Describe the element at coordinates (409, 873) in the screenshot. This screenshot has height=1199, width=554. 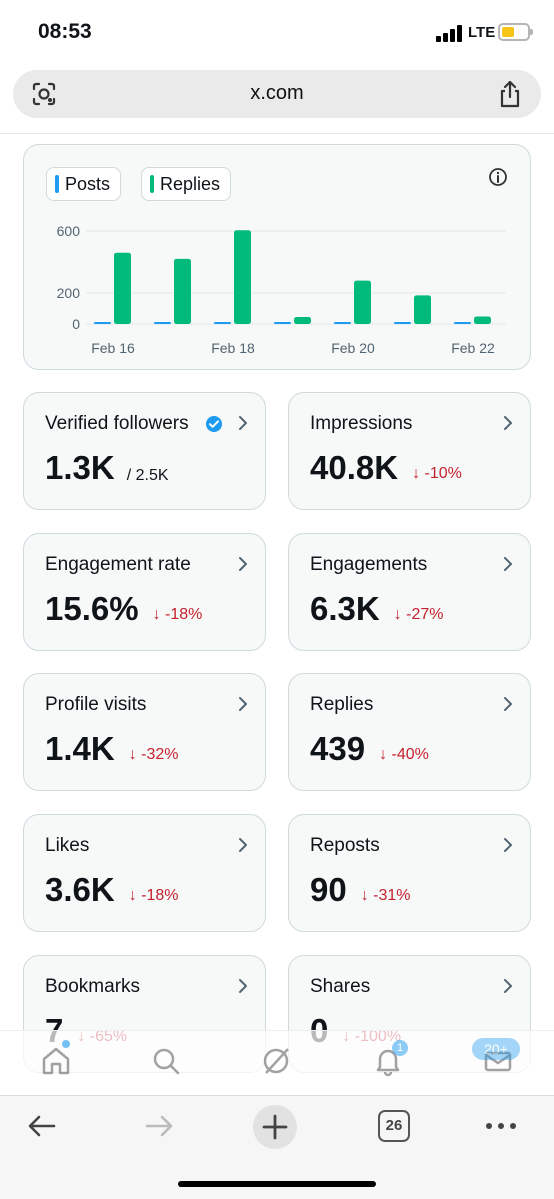
I see `metric-card: Reposts 90 ↓ -31%` at that location.